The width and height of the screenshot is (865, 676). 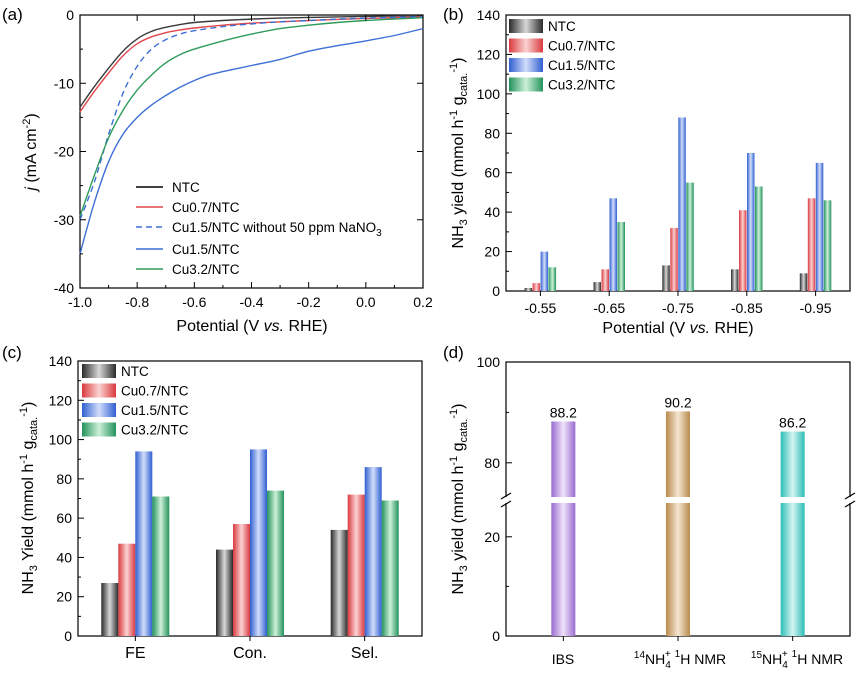 I want to click on legend-swatch-c-cu1-5-ntc, so click(x=99, y=410).